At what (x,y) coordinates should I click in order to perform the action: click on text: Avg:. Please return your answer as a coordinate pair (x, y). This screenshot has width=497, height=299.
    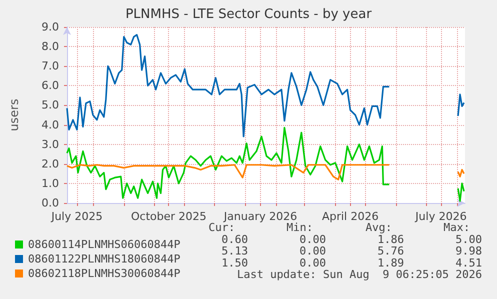
    Looking at the image, I should click on (379, 227).